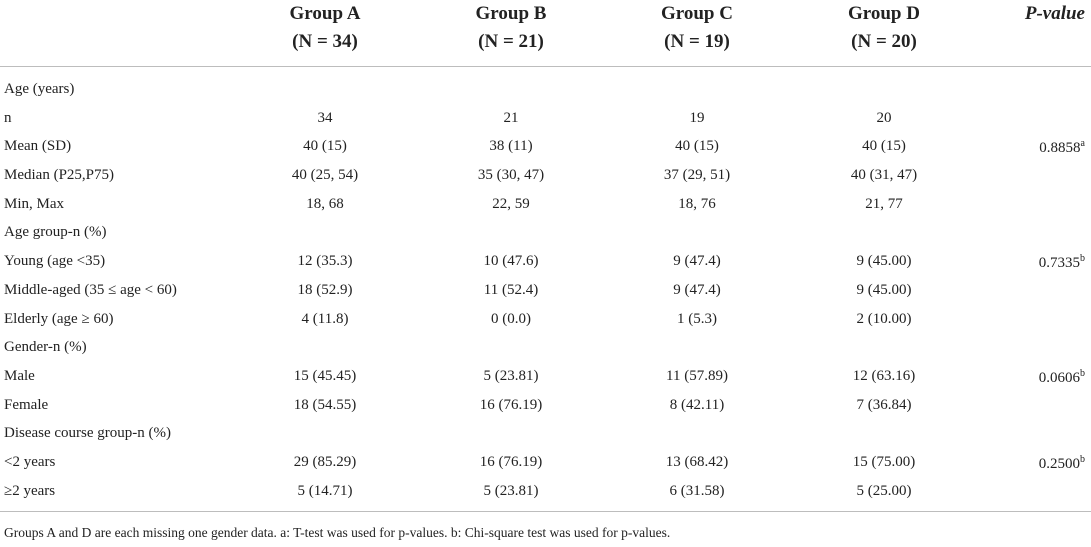  I want to click on cell-value: 18 (54.55), so click(325, 404).